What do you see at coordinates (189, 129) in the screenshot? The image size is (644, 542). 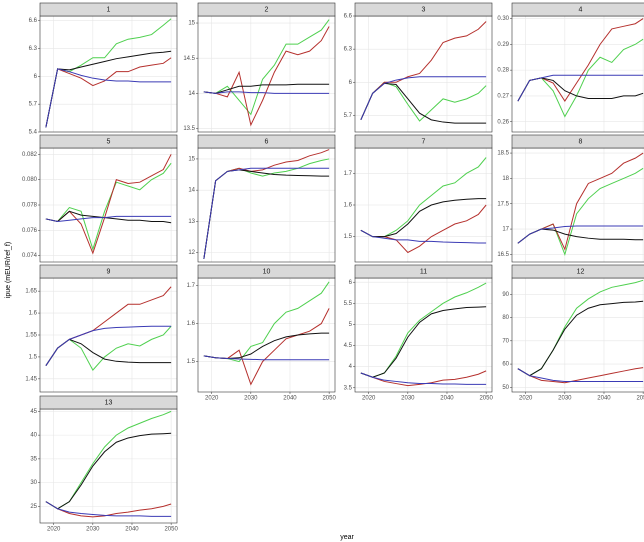 I see `y-tick-label: 13.5` at bounding box center [189, 129].